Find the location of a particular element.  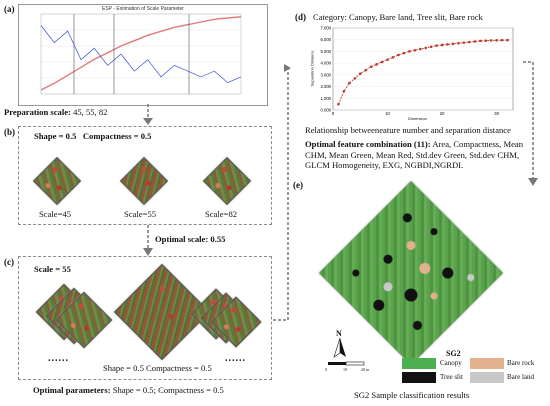

separation-x-tick: 0 is located at coordinates (333, 113).